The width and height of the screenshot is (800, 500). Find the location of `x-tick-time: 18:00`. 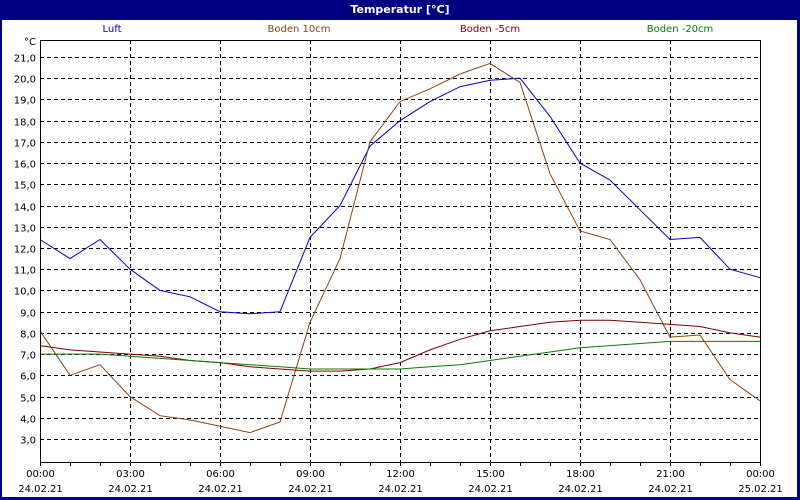

x-tick-time: 18:00 is located at coordinates (580, 474).